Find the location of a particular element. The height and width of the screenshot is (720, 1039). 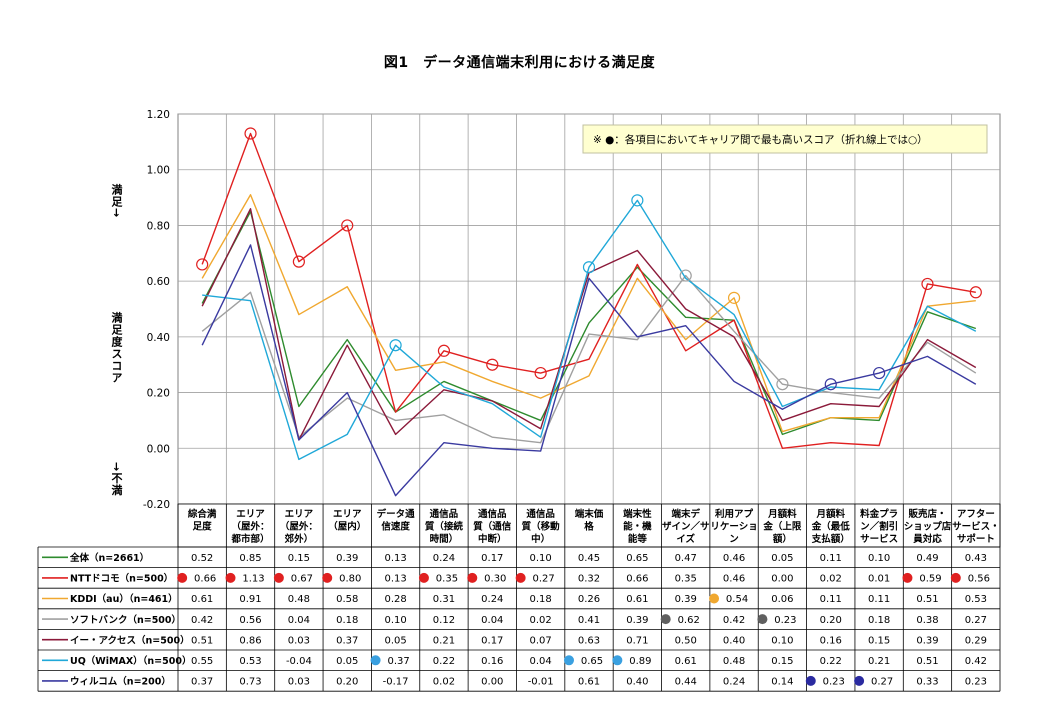

category-label: 料金プラン／割引サービス is located at coordinates (879, 526).